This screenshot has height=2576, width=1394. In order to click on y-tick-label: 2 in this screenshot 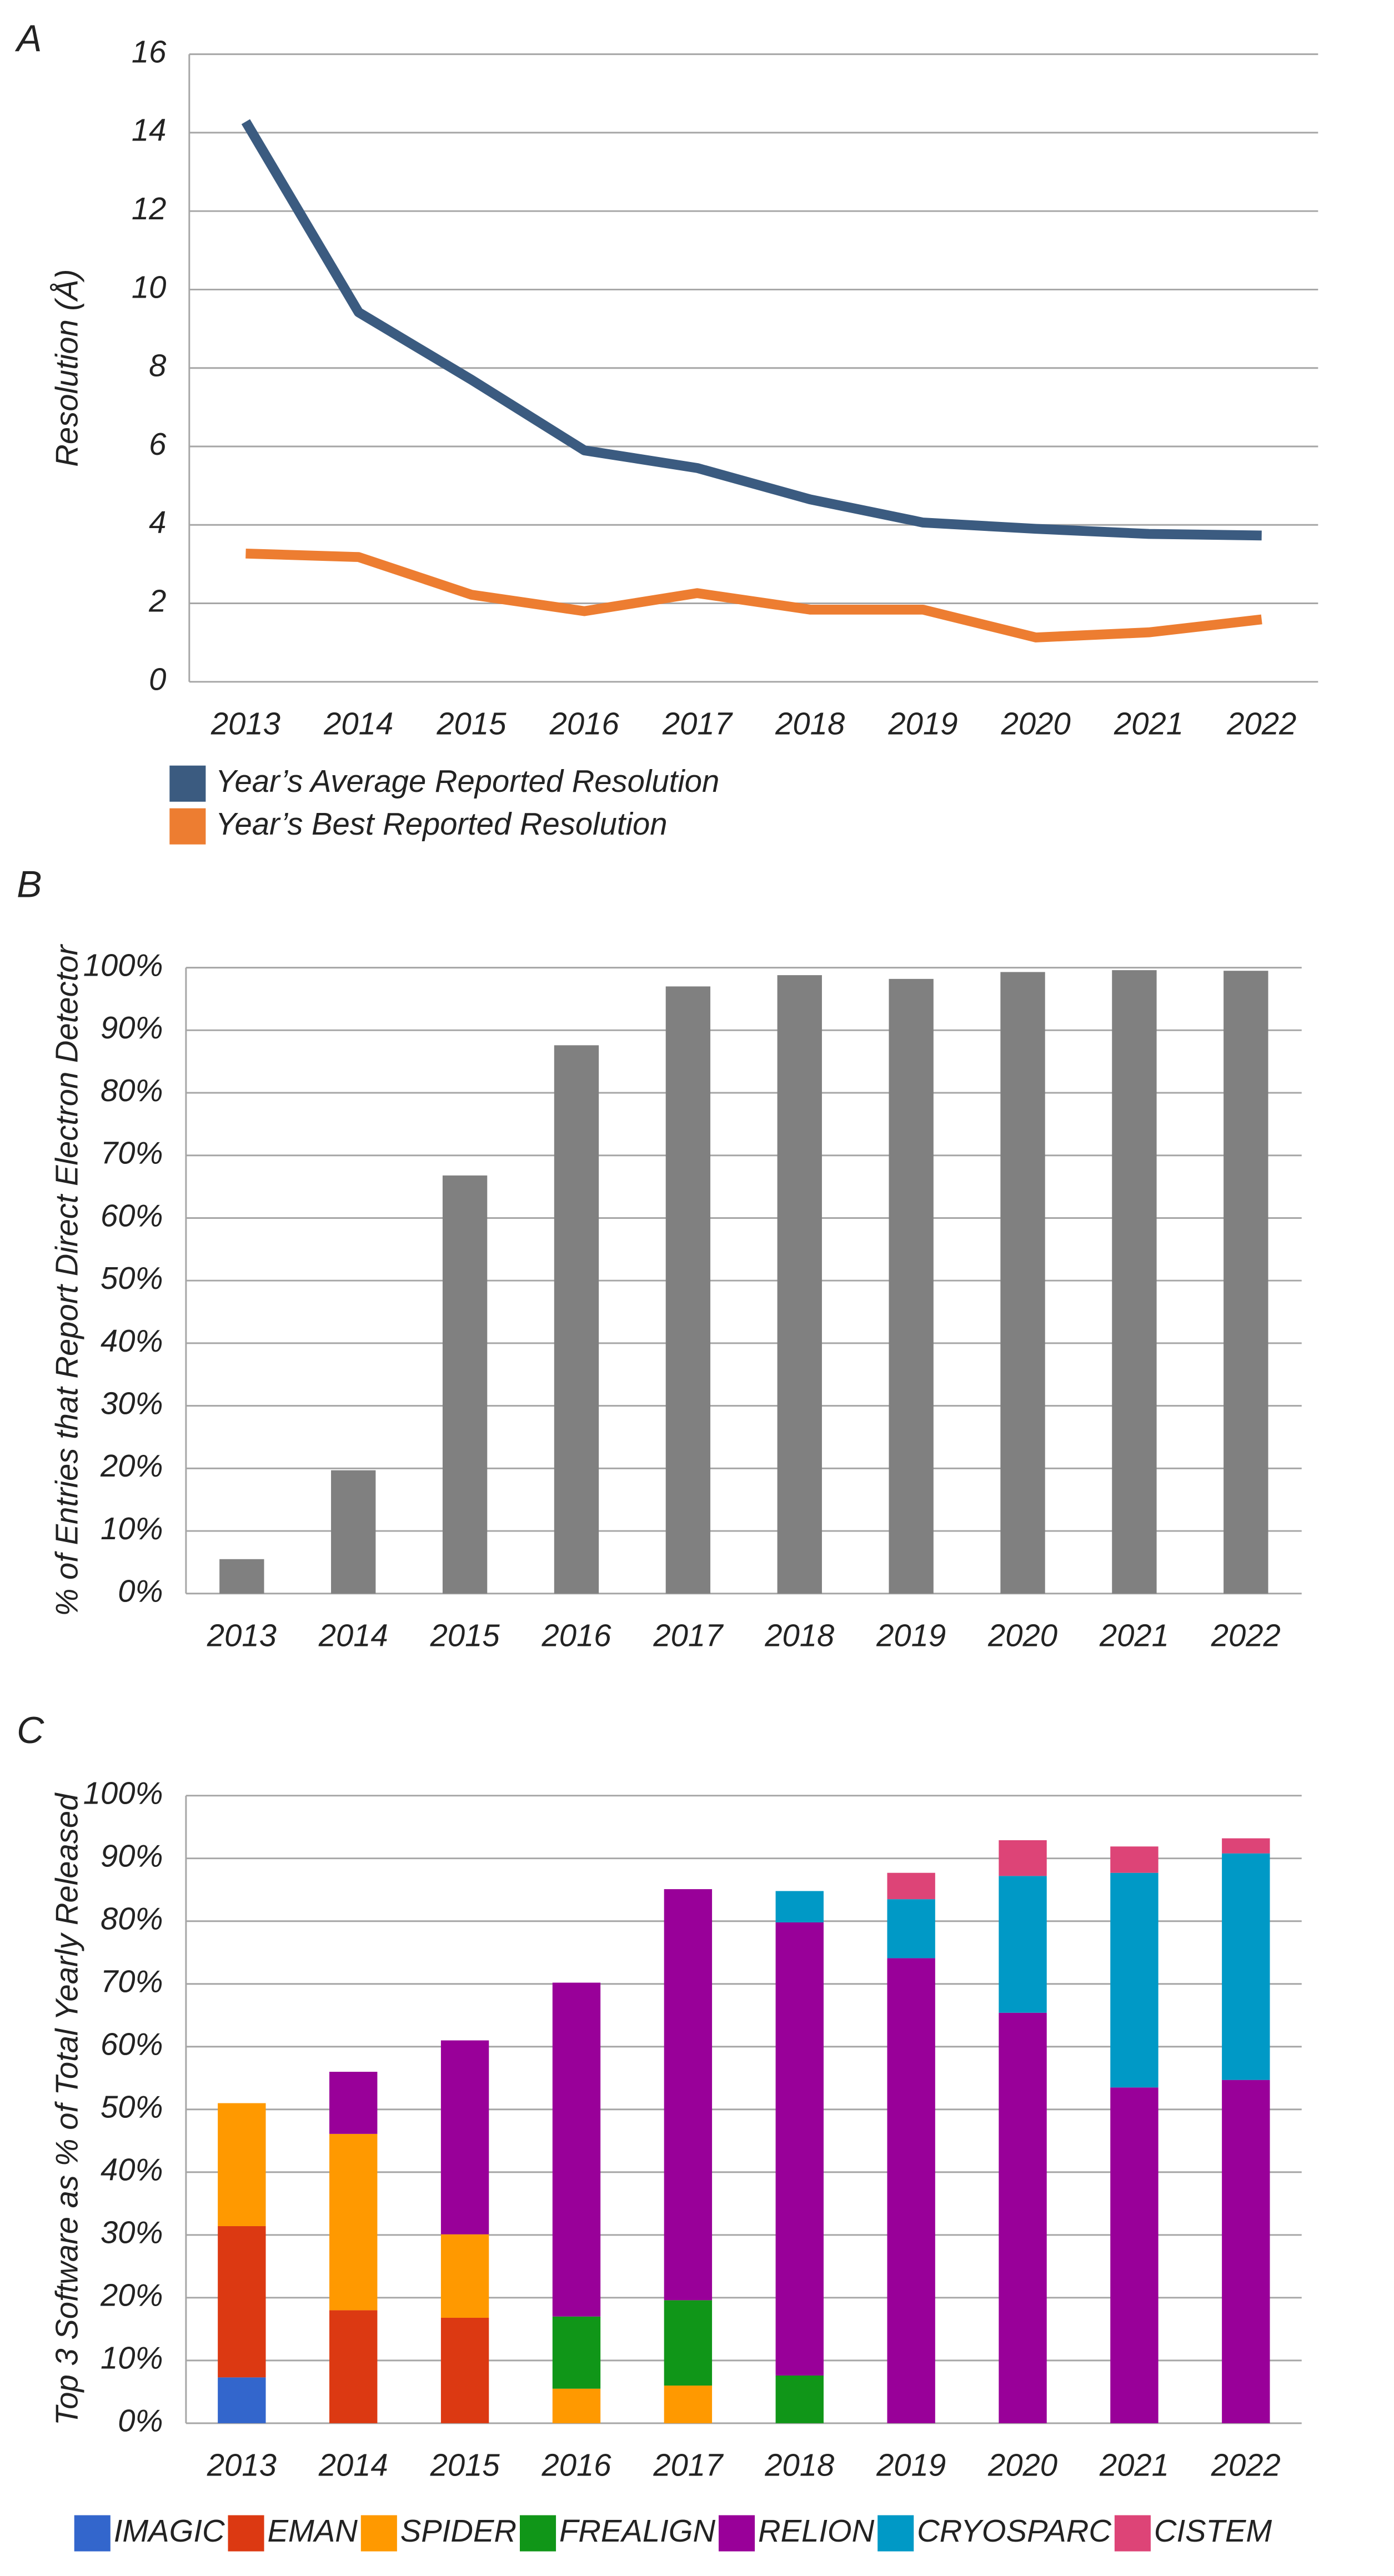, I will do `click(157, 600)`.